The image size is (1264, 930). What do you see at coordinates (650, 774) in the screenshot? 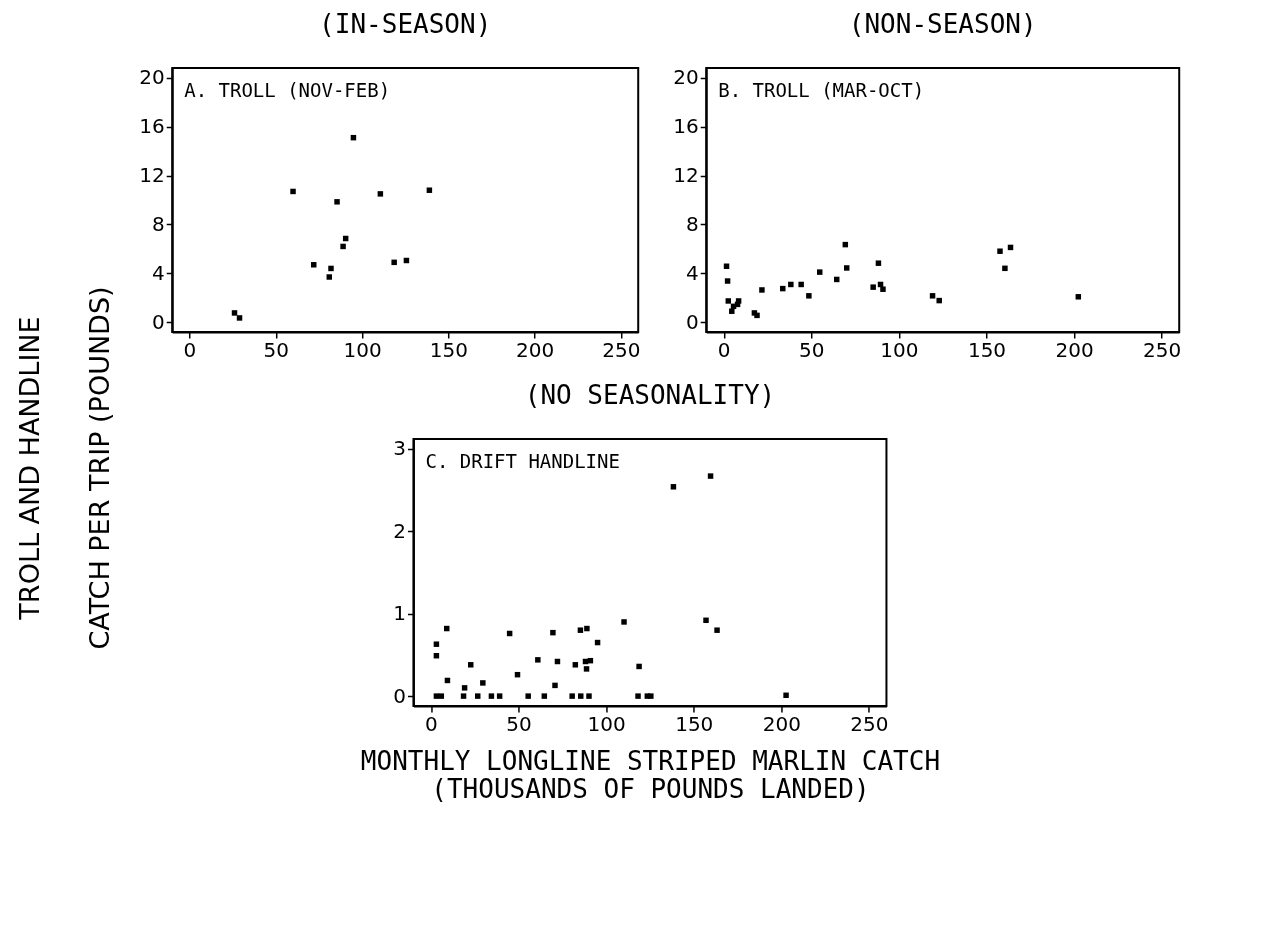
I see `x-axis-title: MONTHLY LONGLINE STRIPED MARLIN CATCH (THOUSANDS OF POUNDS LANDED)` at bounding box center [650, 774].